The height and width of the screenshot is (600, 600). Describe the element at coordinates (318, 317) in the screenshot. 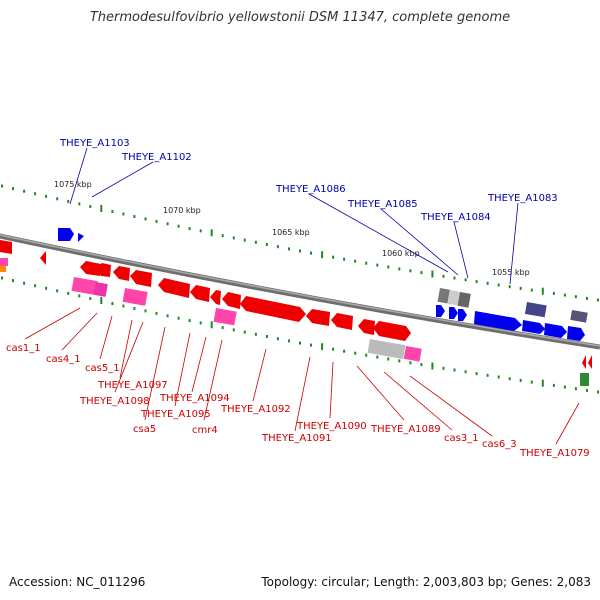

I see `gene-theye-a1091` at that location.